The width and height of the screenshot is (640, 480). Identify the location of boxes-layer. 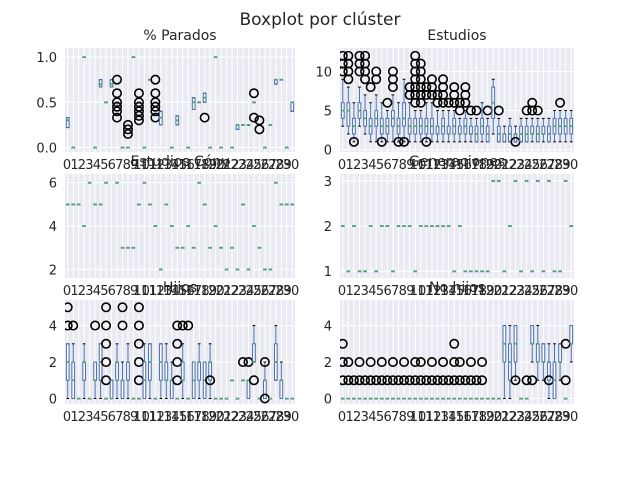
(180, 226).